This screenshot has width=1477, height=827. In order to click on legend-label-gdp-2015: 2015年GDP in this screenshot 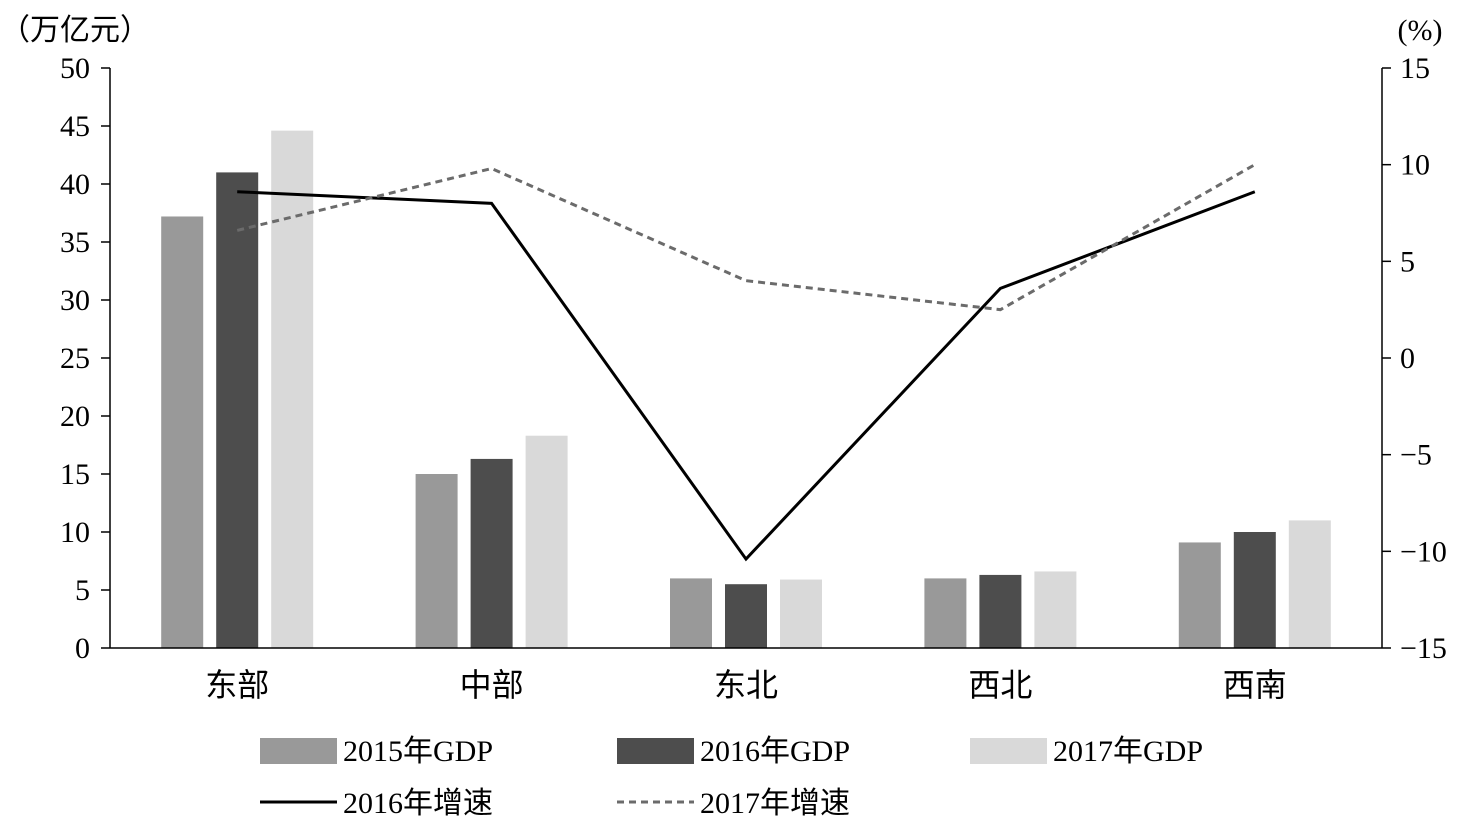, I will do `click(418, 751)`.